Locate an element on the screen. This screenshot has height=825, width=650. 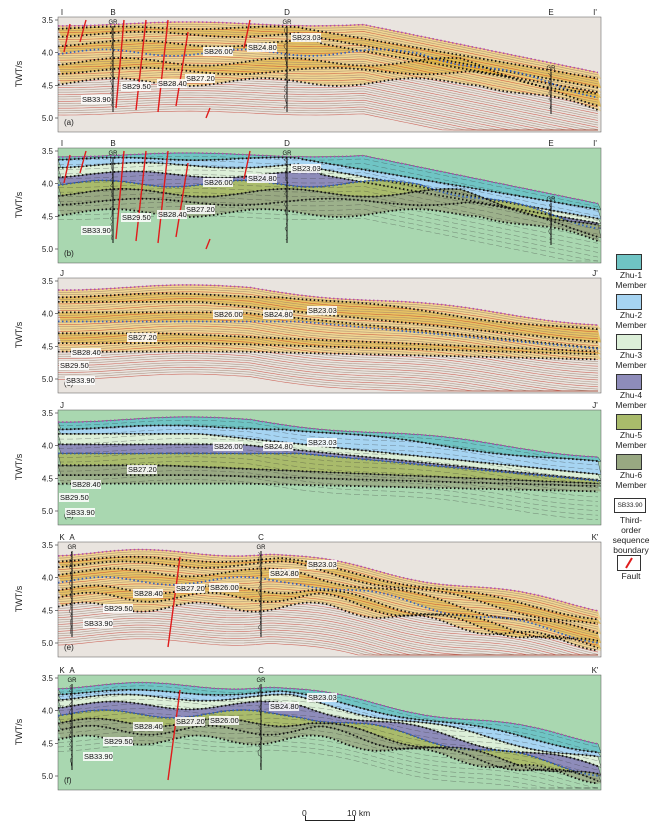
panel-id-label: (b) is located at coordinates (69, 253).